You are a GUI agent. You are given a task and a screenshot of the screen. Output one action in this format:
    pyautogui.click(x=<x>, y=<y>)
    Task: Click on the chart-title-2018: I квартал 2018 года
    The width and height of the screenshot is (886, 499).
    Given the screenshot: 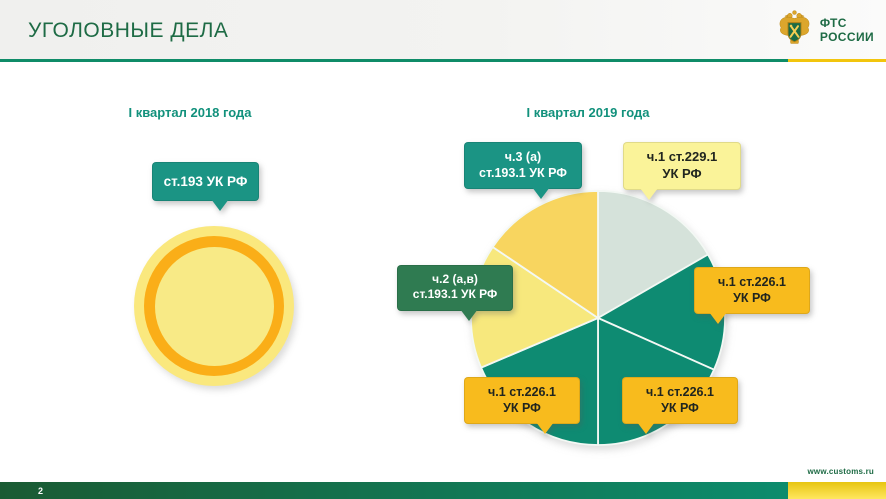 What is the action you would take?
    pyautogui.click(x=190, y=112)
    